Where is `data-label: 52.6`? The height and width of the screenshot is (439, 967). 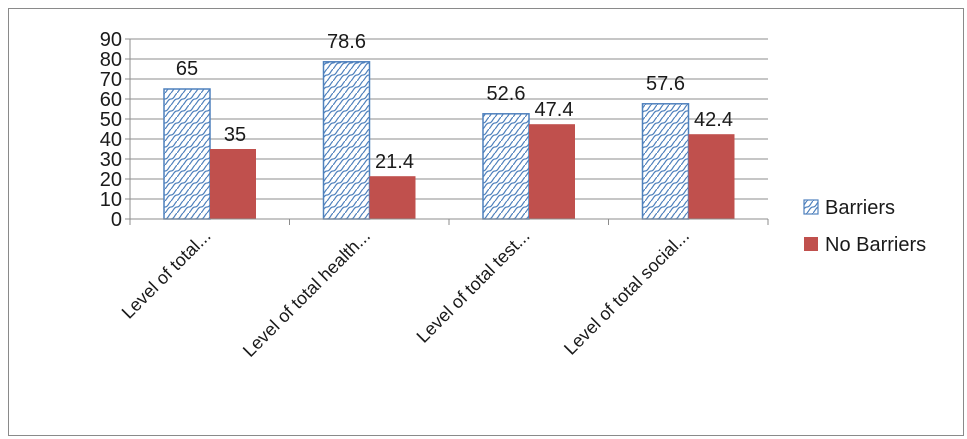
data-label: 52.6 is located at coordinates (506, 94).